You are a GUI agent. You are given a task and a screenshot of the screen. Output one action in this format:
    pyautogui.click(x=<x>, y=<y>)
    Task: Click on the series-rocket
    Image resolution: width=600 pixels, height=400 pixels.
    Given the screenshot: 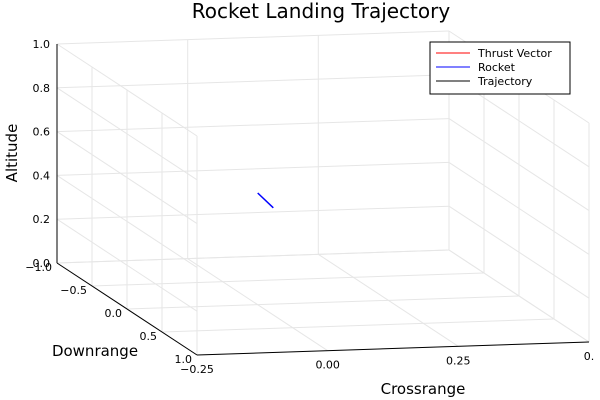 What is the action you would take?
    pyautogui.click(x=265, y=200)
    